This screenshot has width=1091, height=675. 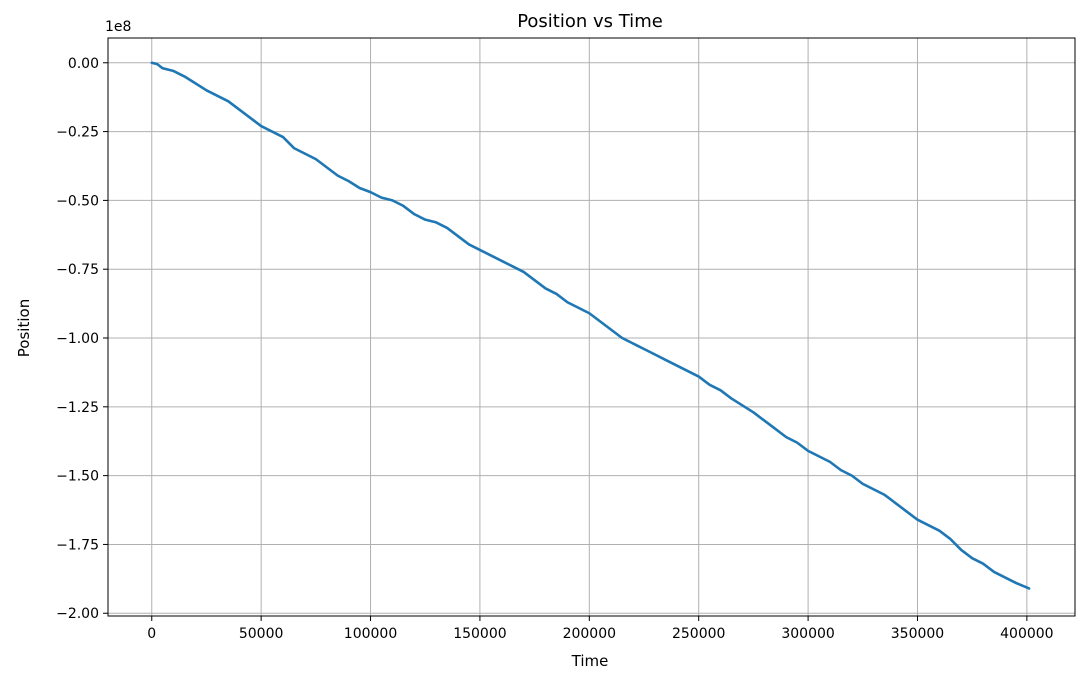 What do you see at coordinates (77, 339) in the screenshot?
I see `y-tick-label: −1.00` at bounding box center [77, 339].